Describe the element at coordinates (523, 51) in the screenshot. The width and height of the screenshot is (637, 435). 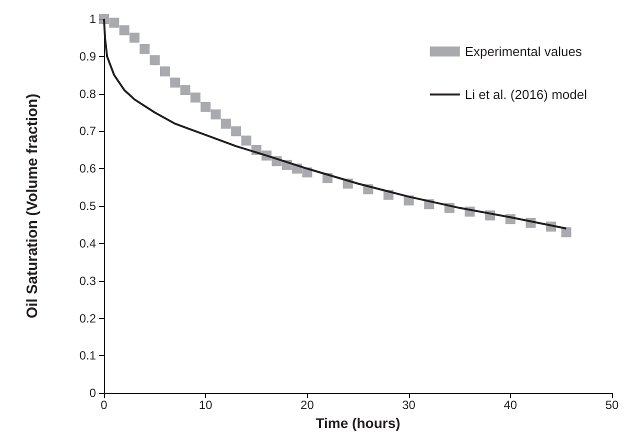
I see `legend-label: Experimental values` at that location.